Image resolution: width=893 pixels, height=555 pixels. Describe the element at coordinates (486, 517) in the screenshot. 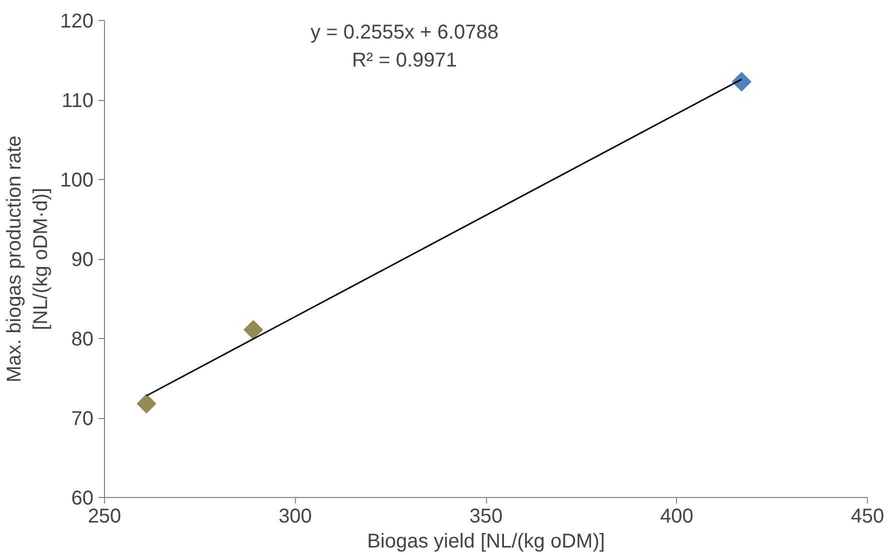

I see `x-tick-label: 350` at that location.